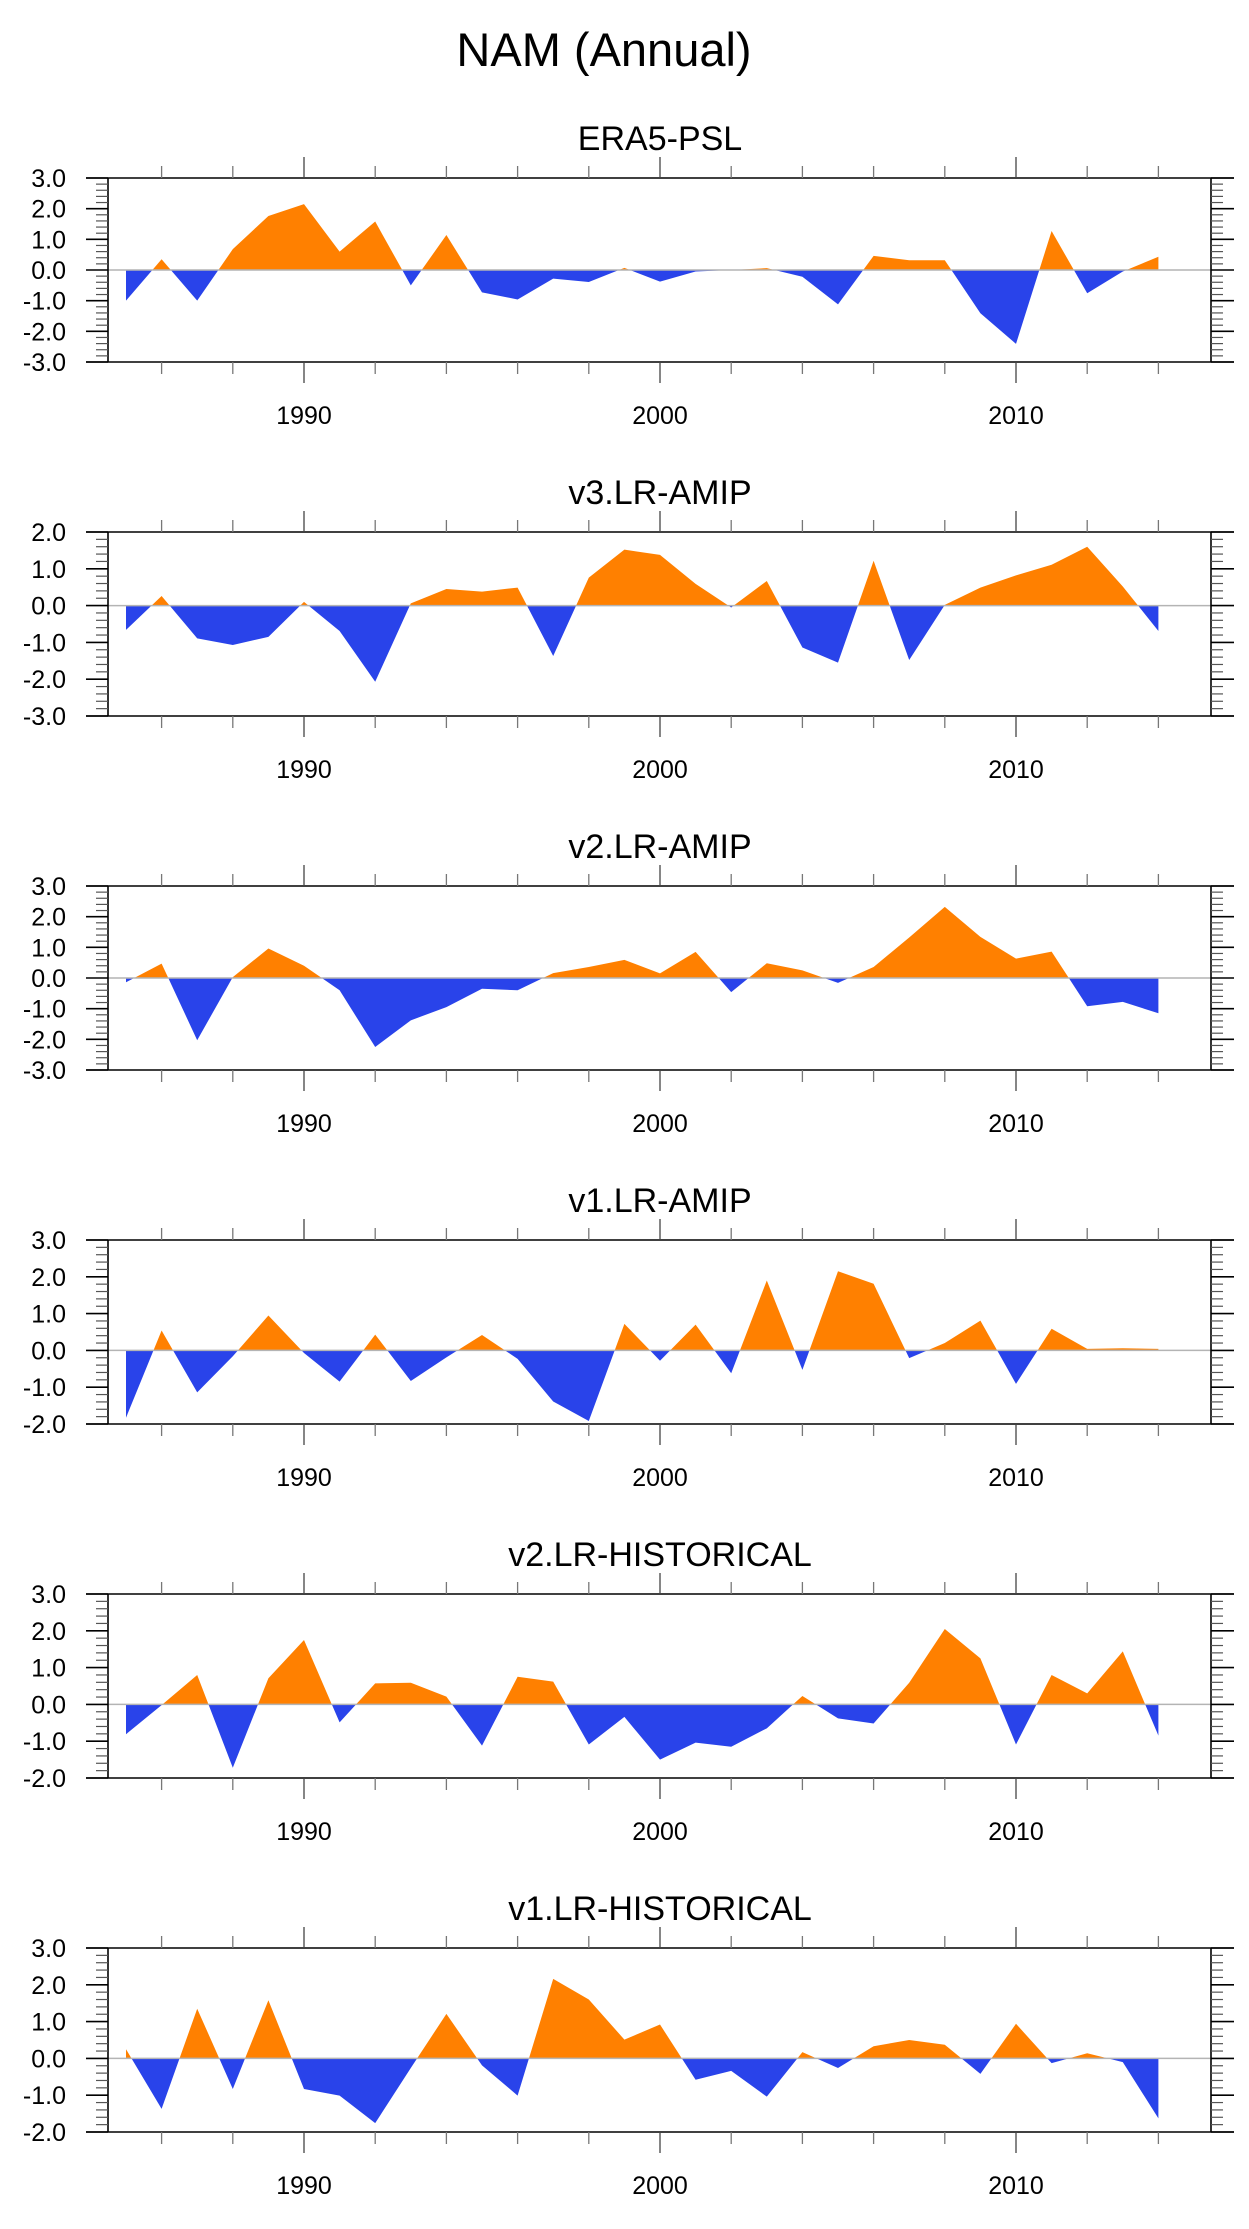 This screenshot has height=2229, width=1249. I want to click on panel-title: v2.LR-HISTORICAL, so click(660, 1555).